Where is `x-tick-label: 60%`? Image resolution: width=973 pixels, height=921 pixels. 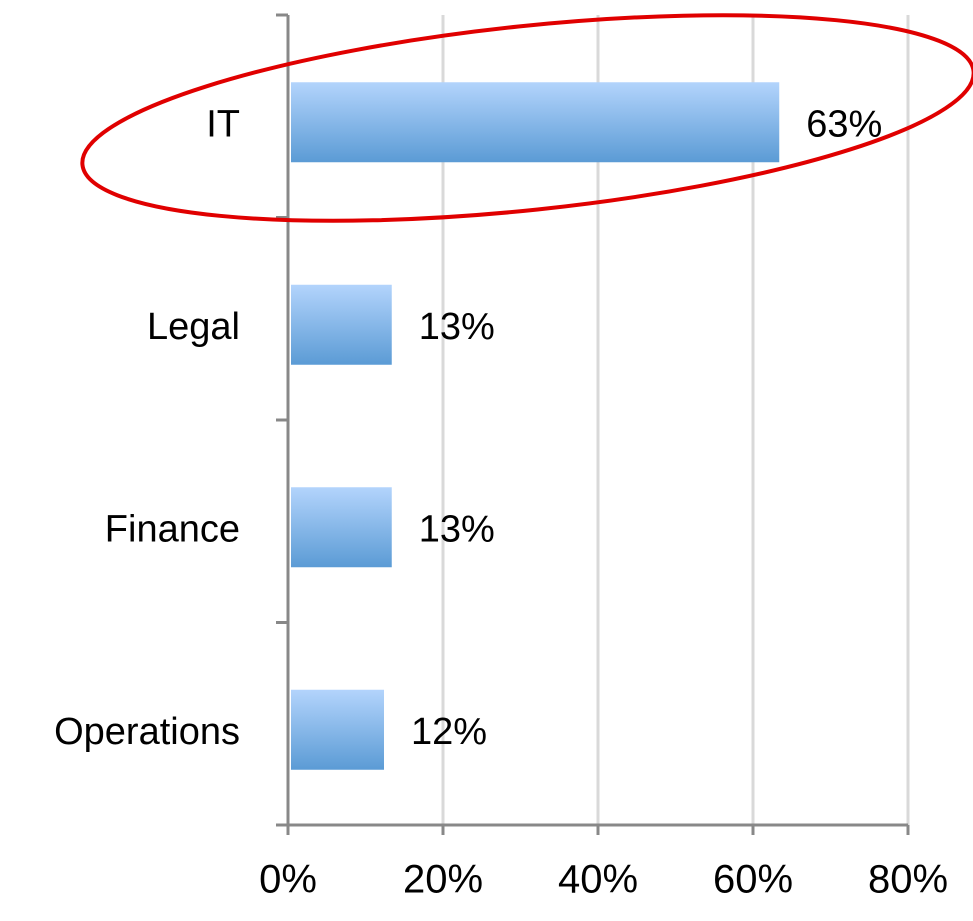 x-tick-label: 60% is located at coordinates (753, 880).